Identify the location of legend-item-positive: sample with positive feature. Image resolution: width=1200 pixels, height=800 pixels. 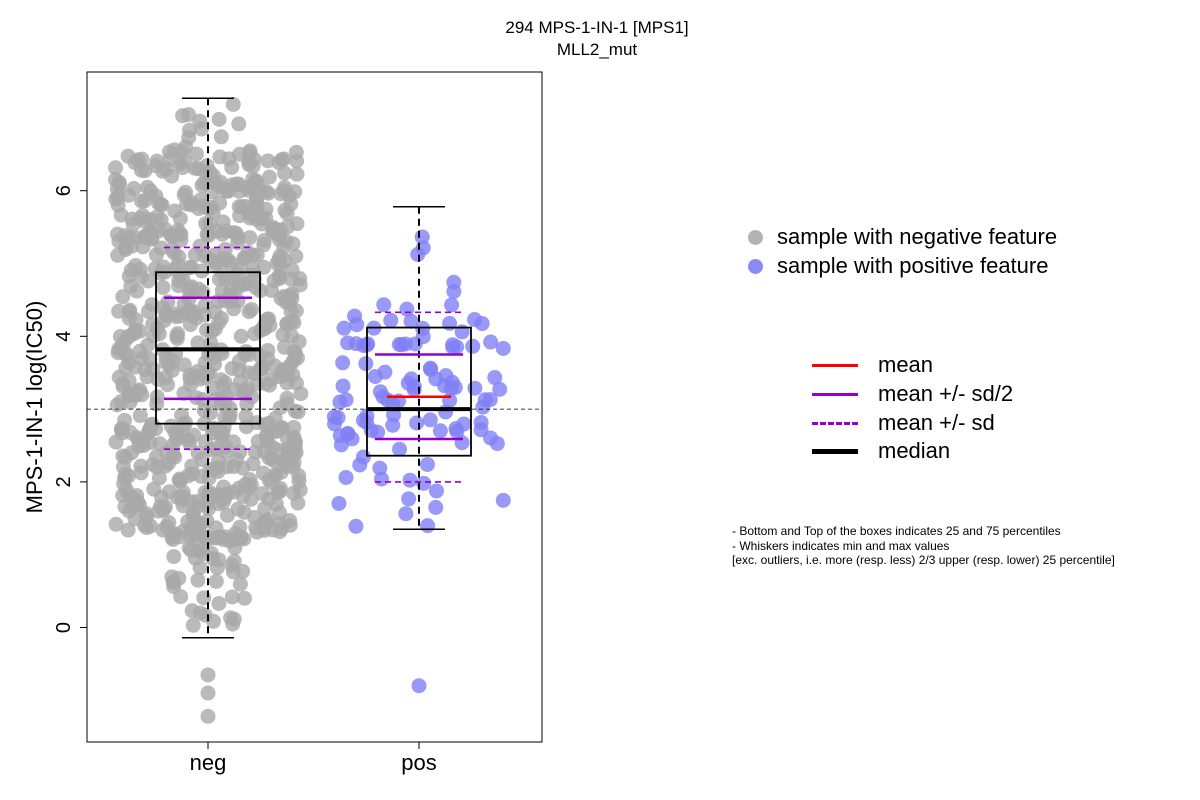
(898, 266).